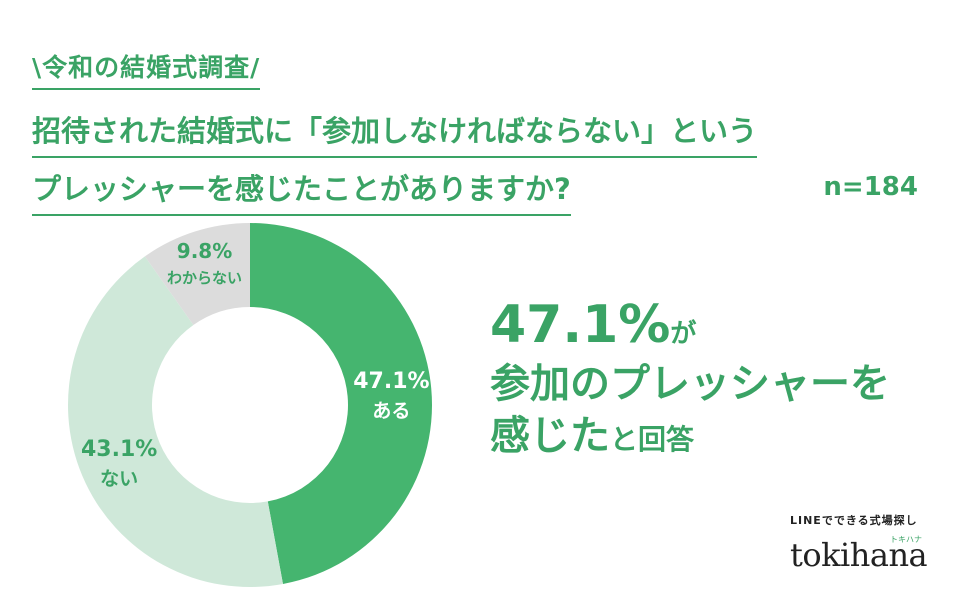  I want to click on callout-line-2: 参加のプレッシャーを, so click(690, 383).